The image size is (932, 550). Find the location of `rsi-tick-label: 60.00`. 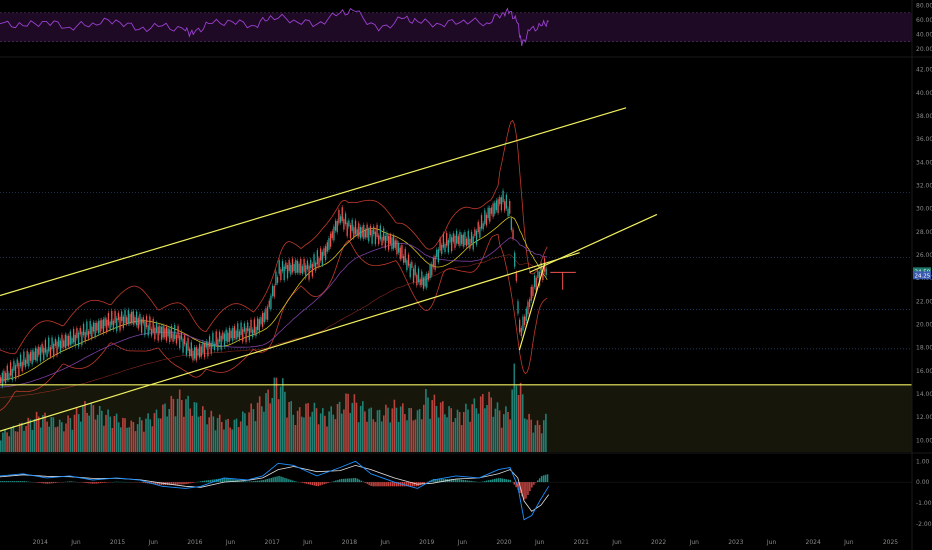

rsi-tick-label: 60.00 is located at coordinates (924, 20).